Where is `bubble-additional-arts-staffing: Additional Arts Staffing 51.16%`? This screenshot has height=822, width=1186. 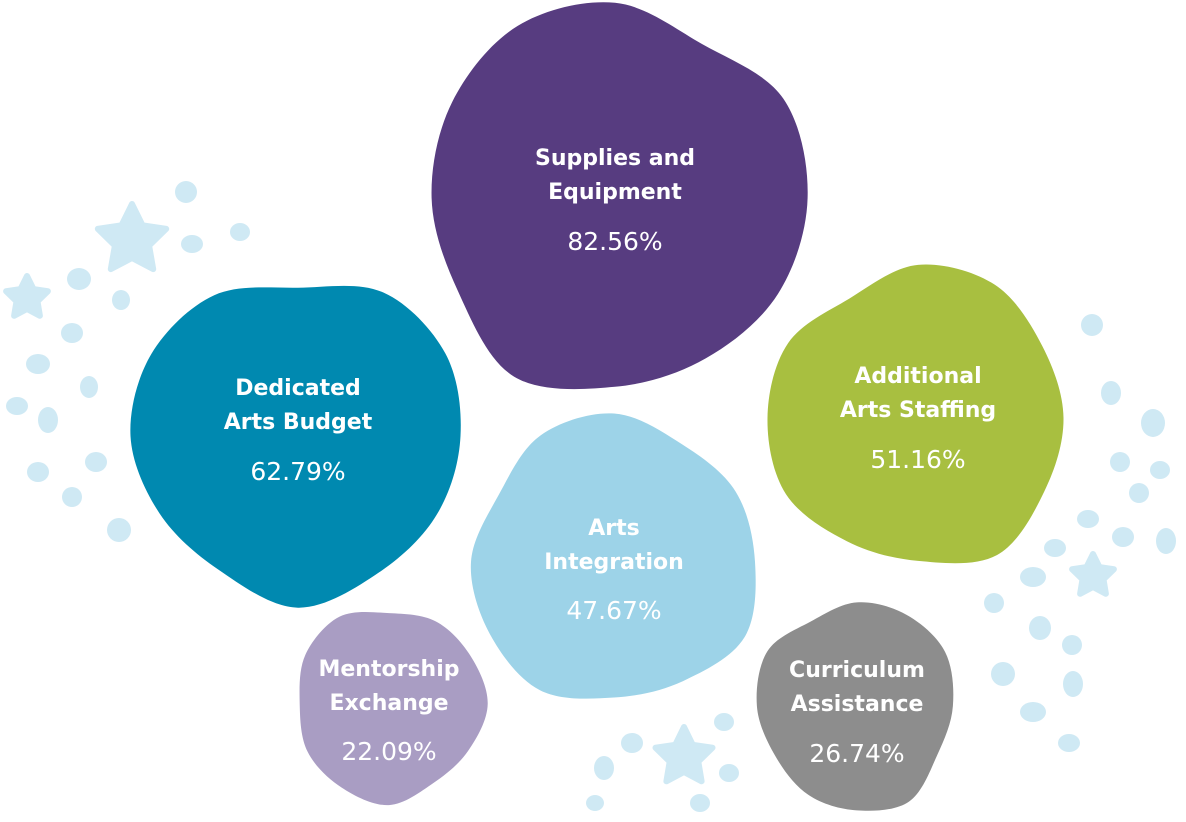 bubble-additional-arts-staffing: Additional Arts Staffing 51.16% is located at coordinates (915, 414).